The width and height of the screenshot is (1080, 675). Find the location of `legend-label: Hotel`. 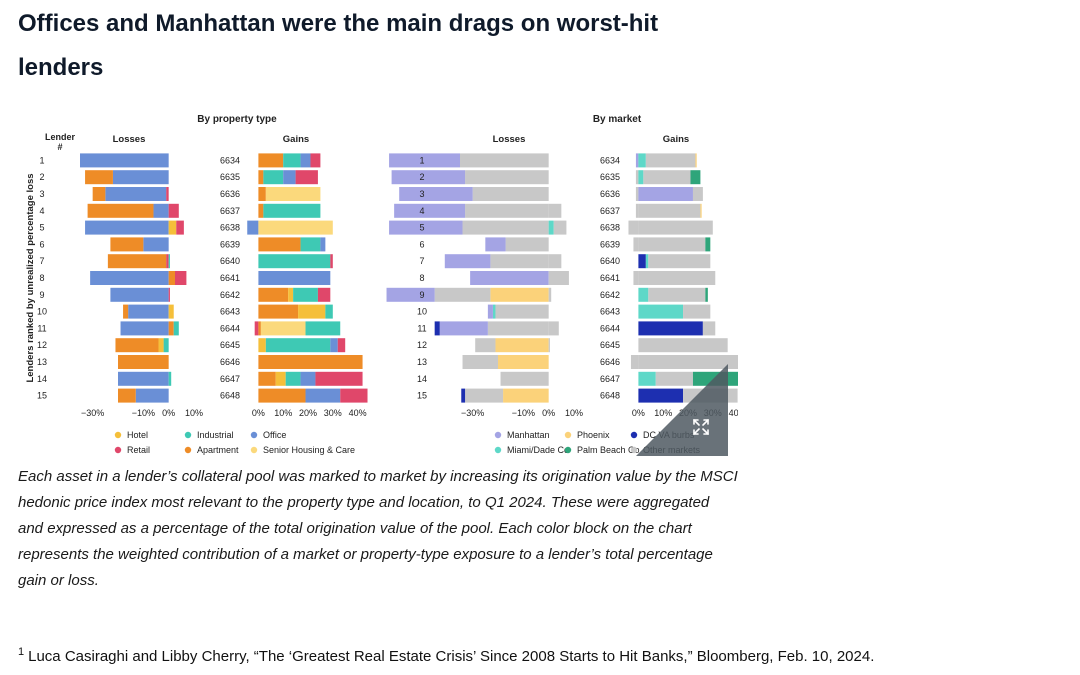

legend-label: Hotel is located at coordinates (137, 435).